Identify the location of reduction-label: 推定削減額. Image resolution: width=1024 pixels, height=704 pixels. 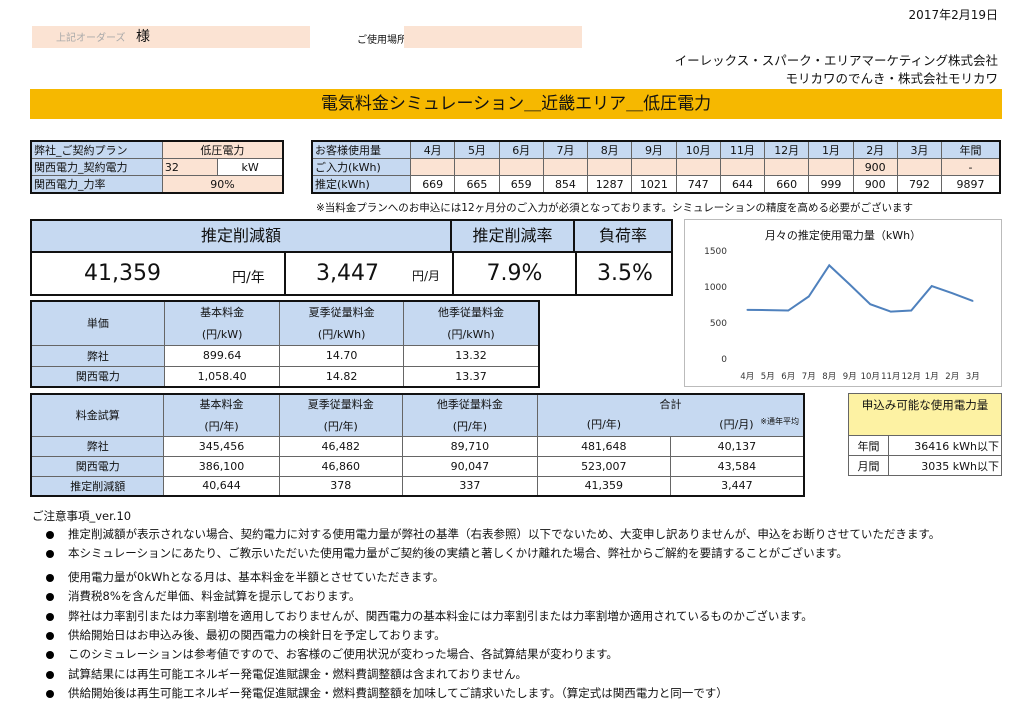
(242, 237).